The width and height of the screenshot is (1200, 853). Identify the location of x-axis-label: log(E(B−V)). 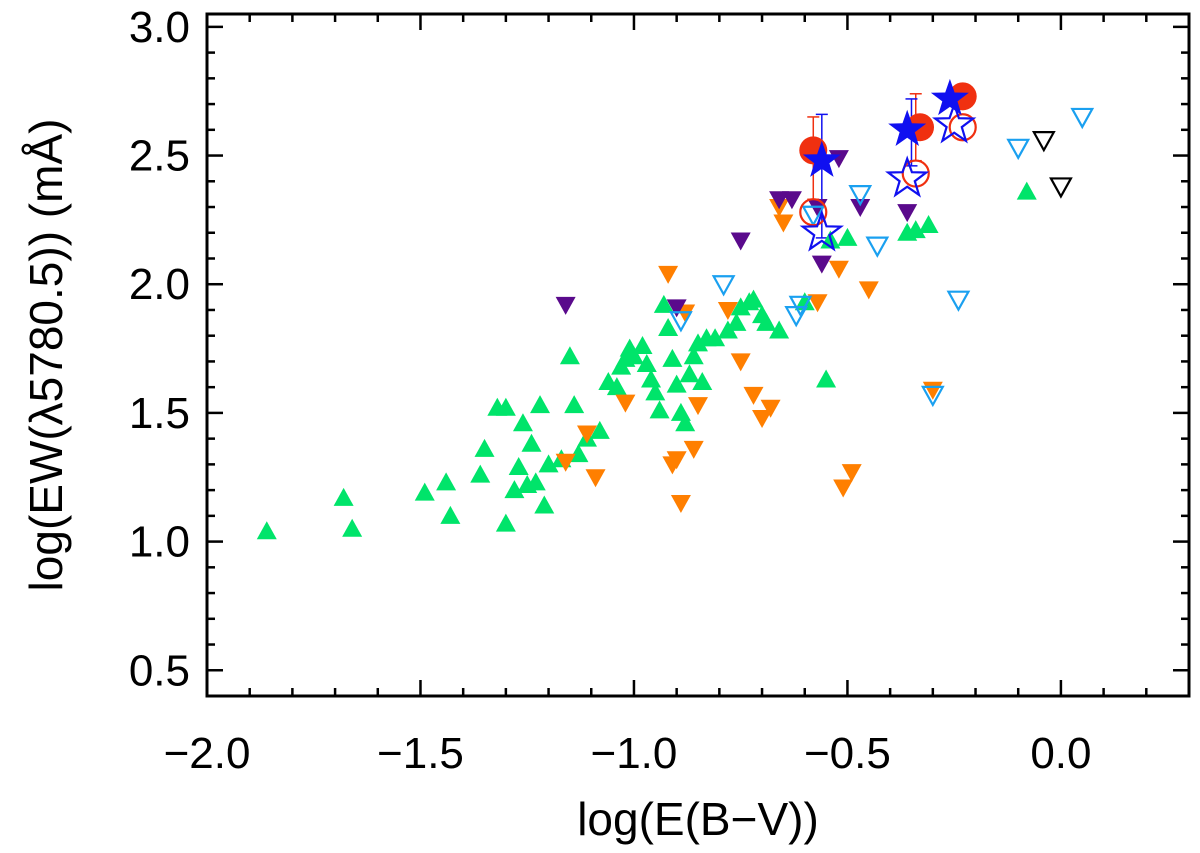
(698, 819).